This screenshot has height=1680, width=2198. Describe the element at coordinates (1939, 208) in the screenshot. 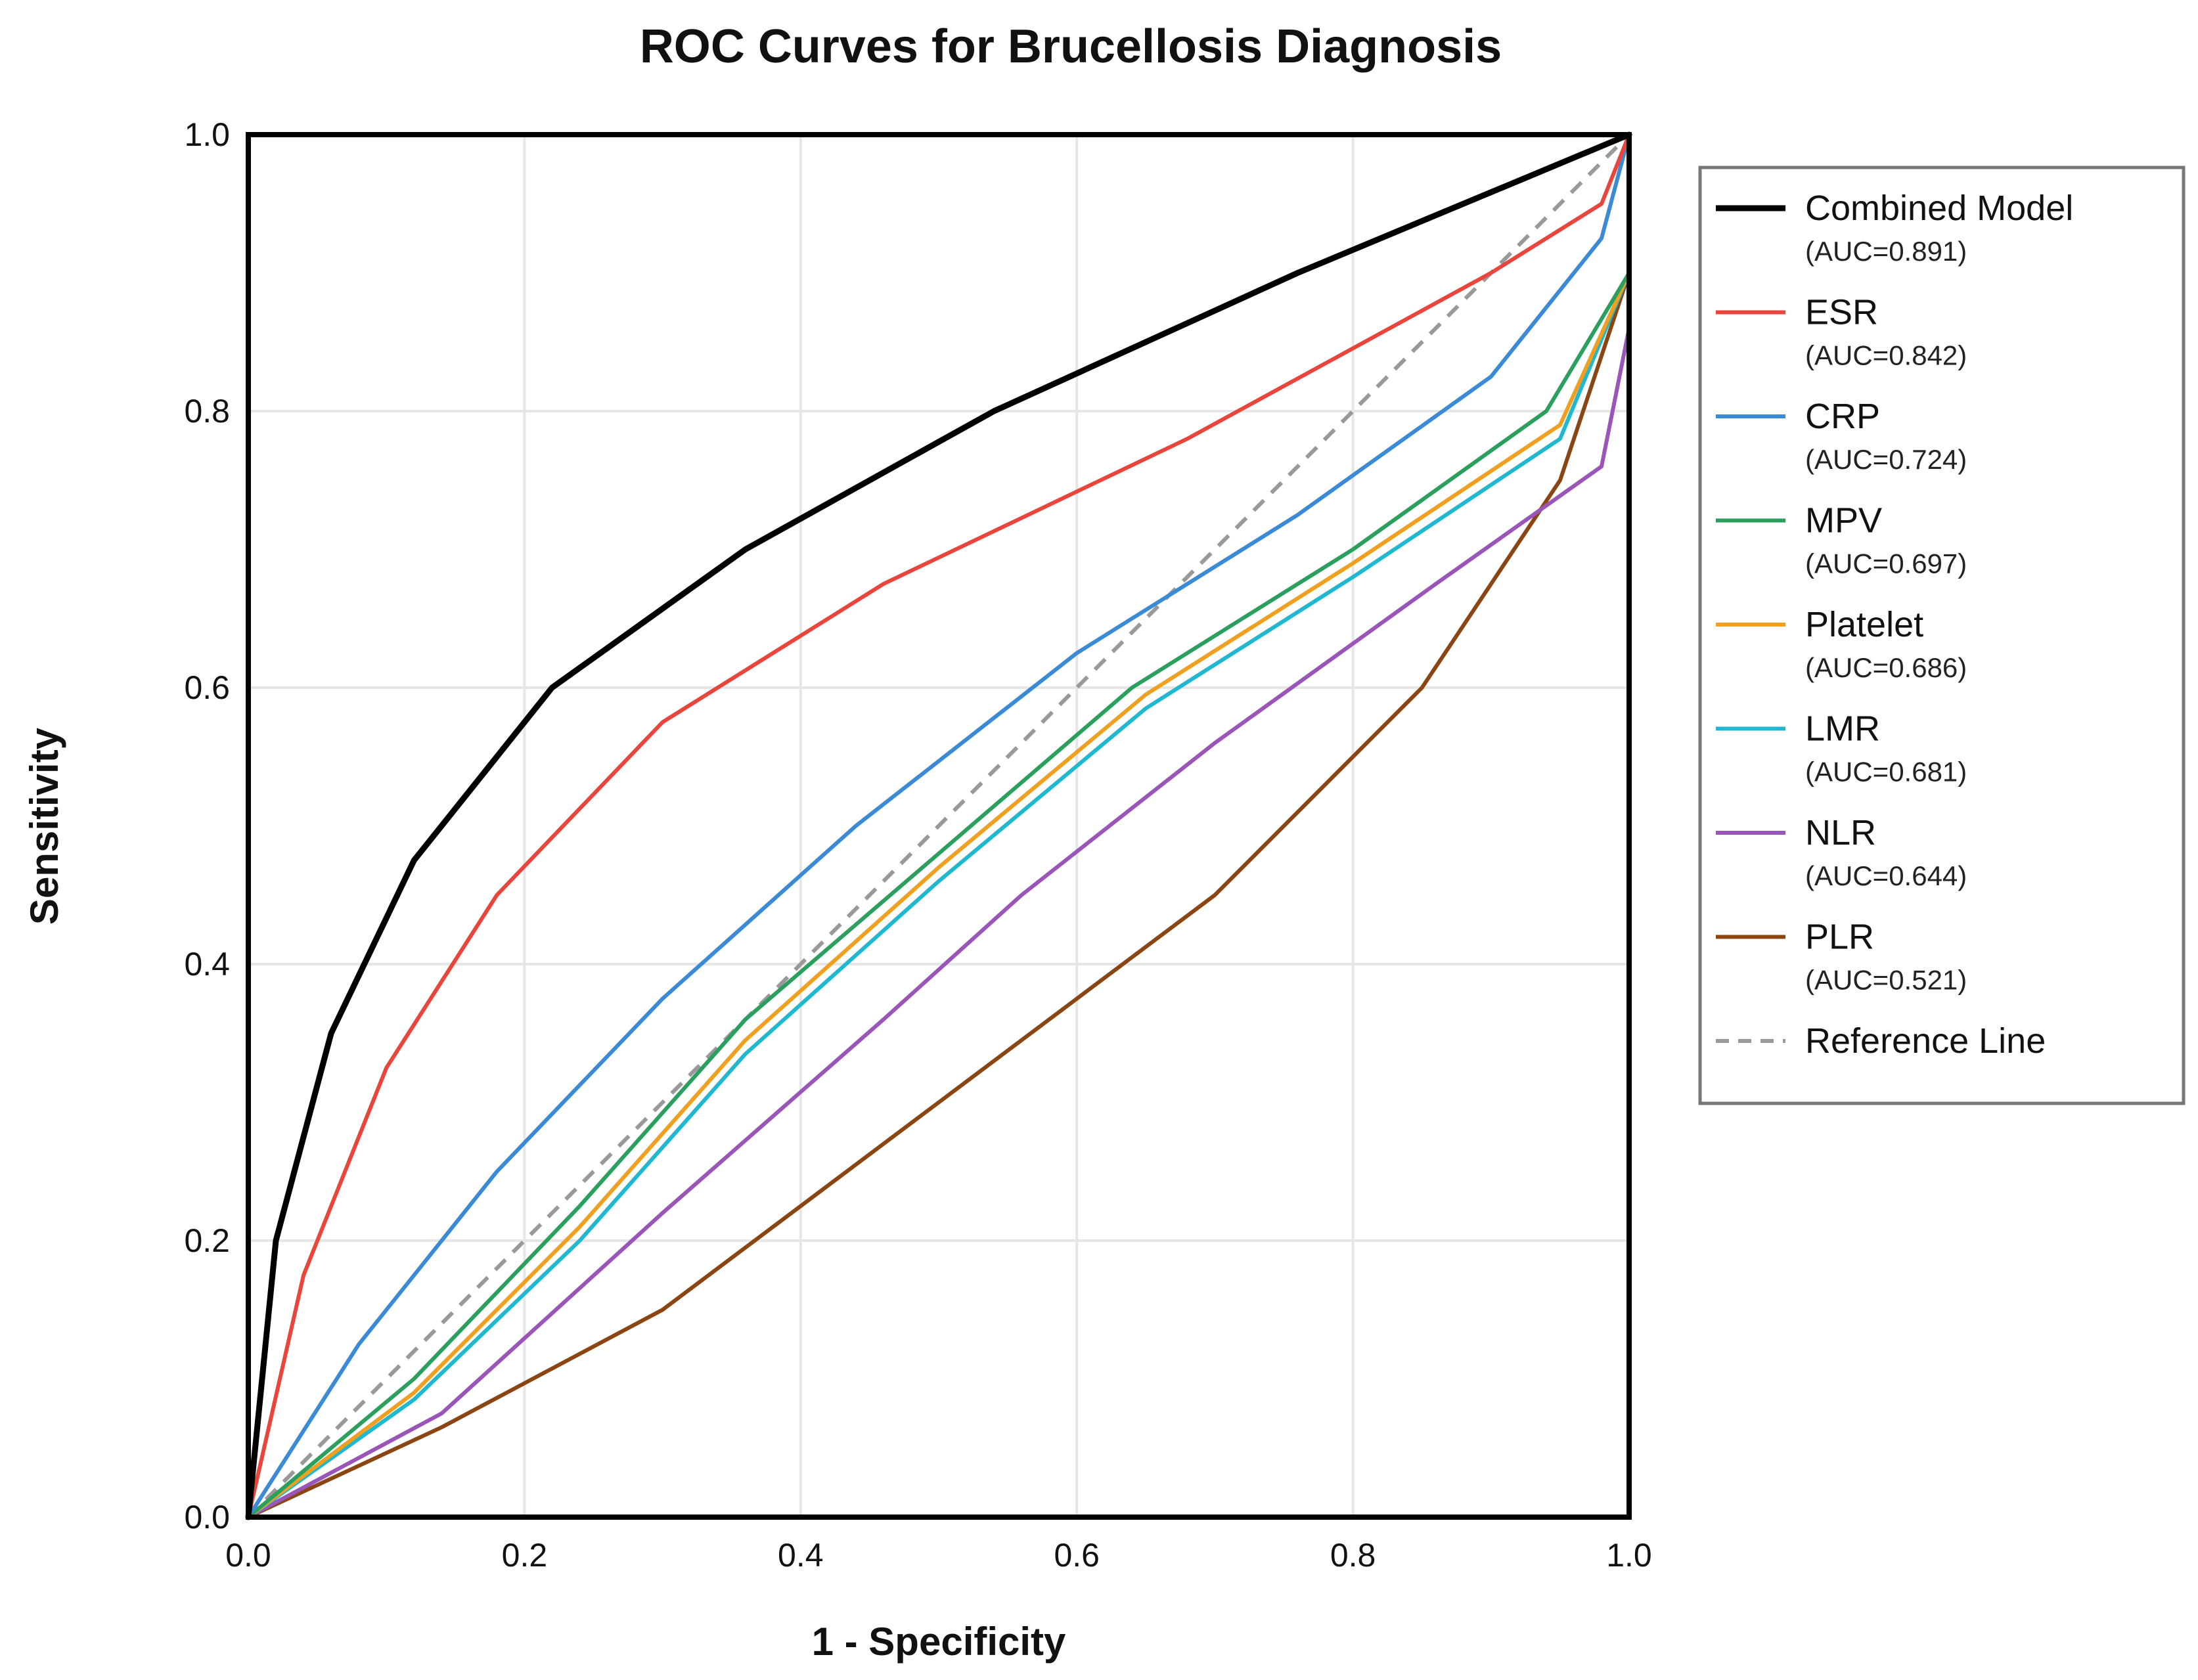

I see `legend-label-combined-model: Combined Model` at that location.